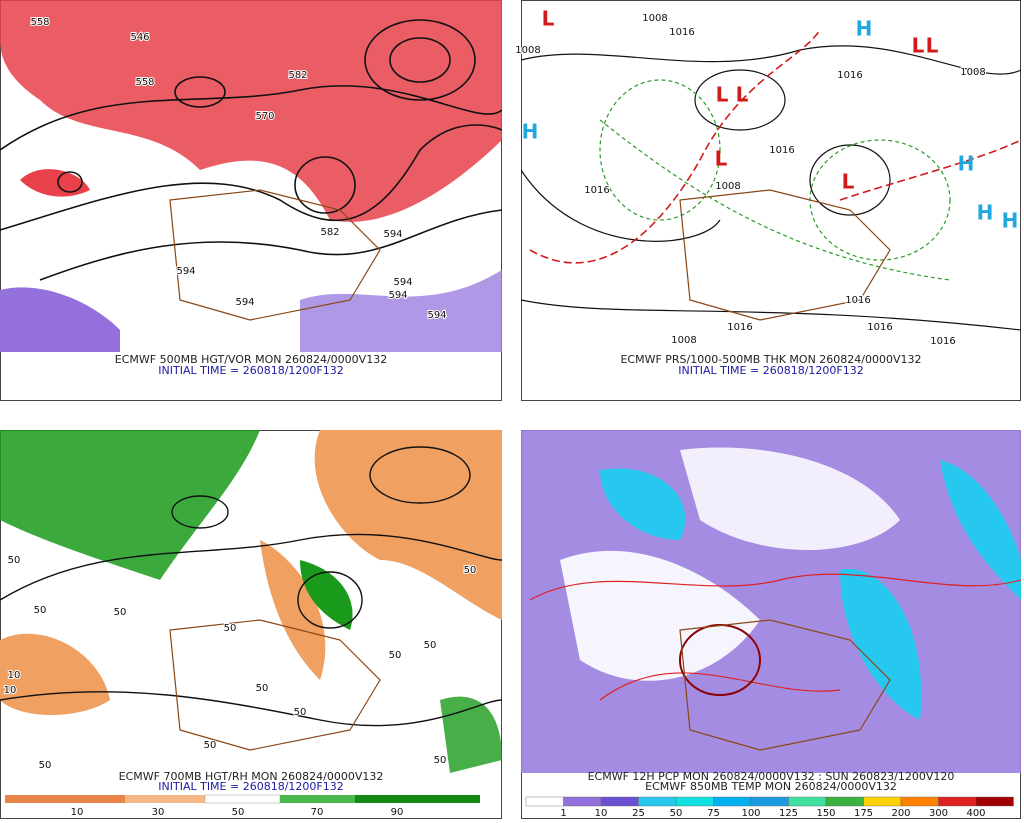  What do you see at coordinates (251, 359) in the screenshot?
I see `caption: ECMWF 500MB HGT/VOR MON 260824/0000V132` at bounding box center [251, 359].